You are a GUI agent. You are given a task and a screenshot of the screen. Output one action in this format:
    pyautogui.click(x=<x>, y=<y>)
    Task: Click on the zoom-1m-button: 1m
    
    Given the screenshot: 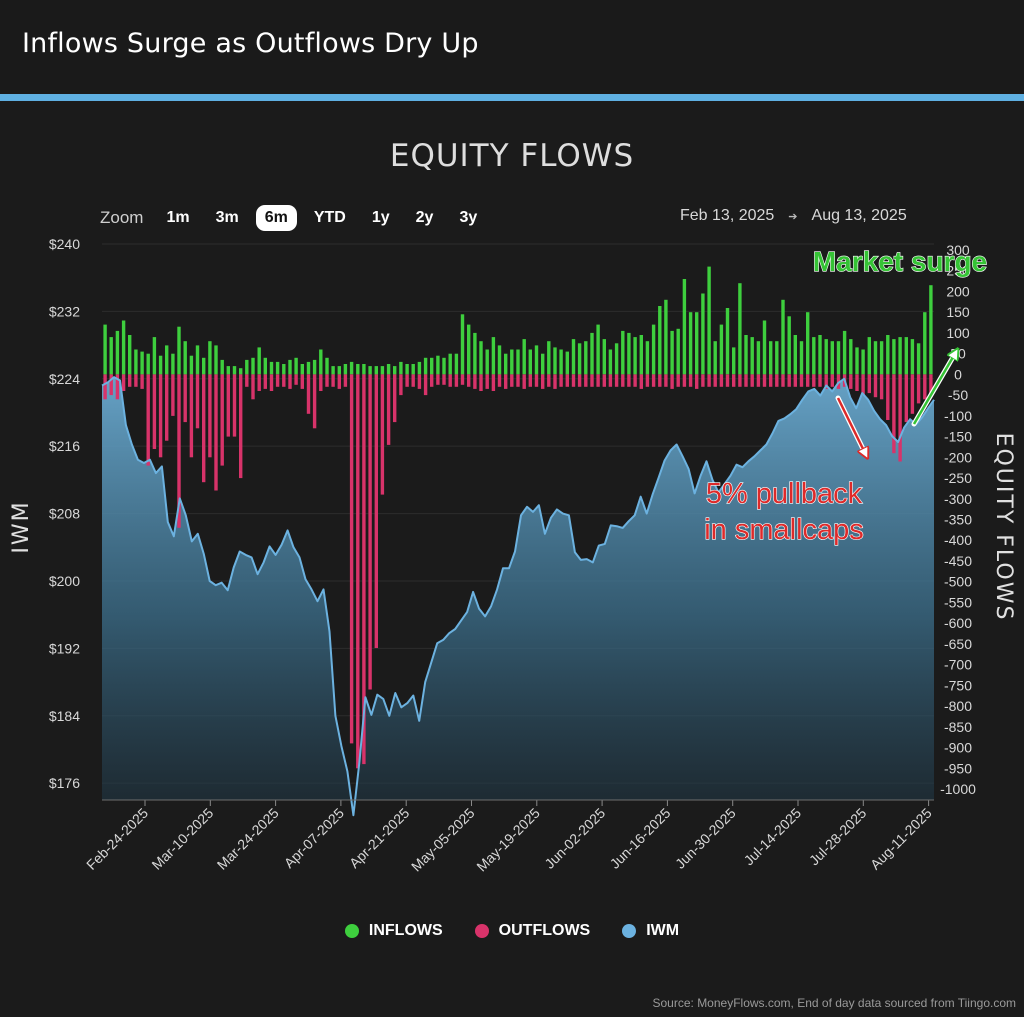 What is the action you would take?
    pyautogui.click(x=178, y=217)
    